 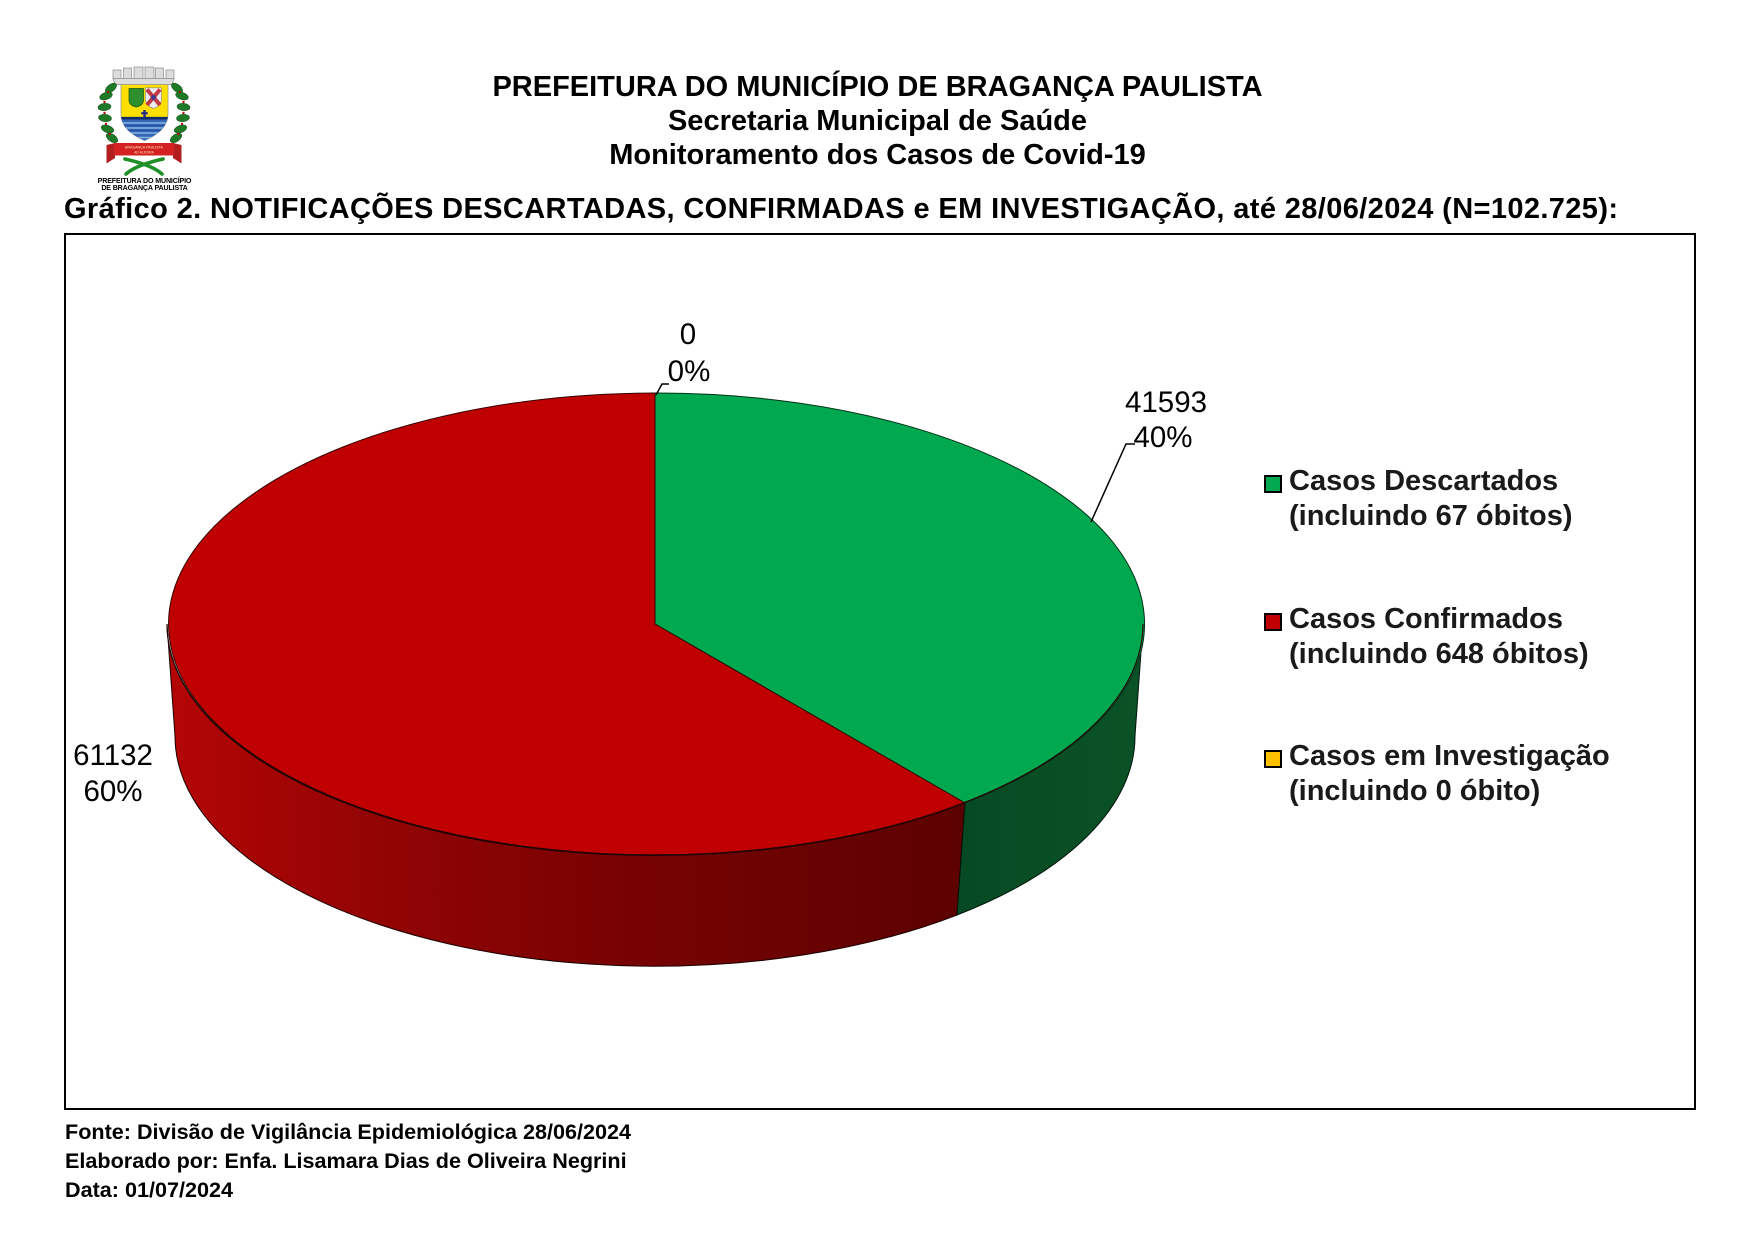 I want to click on svg-text: 60%, so click(x=112, y=791).